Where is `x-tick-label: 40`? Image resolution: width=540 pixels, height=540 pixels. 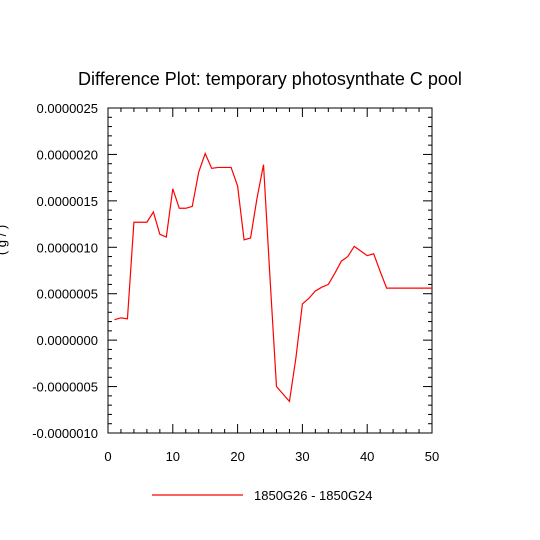
x-tick-label: 40 is located at coordinates (367, 456).